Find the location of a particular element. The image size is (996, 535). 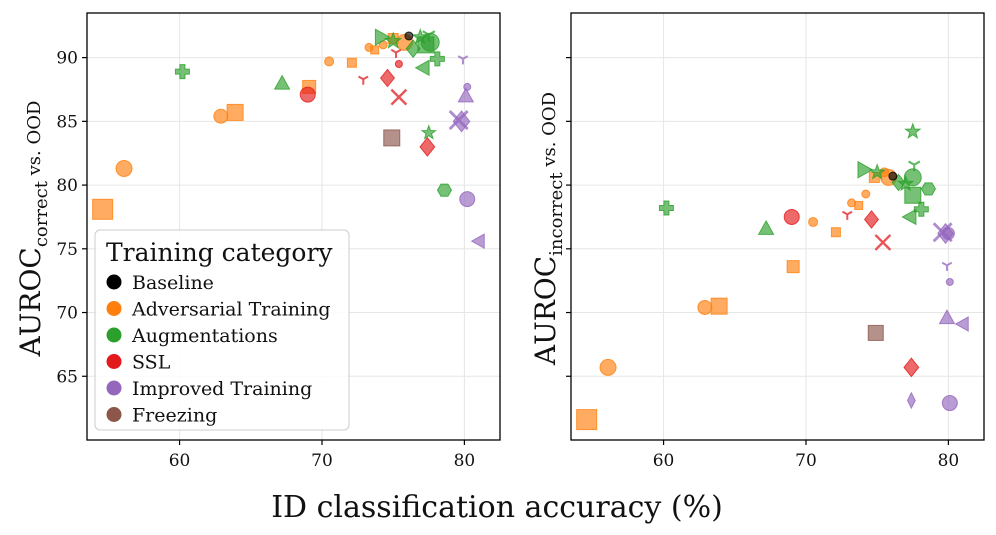

legend-label-adversarial-training: Adversarial Training is located at coordinates (231, 310).